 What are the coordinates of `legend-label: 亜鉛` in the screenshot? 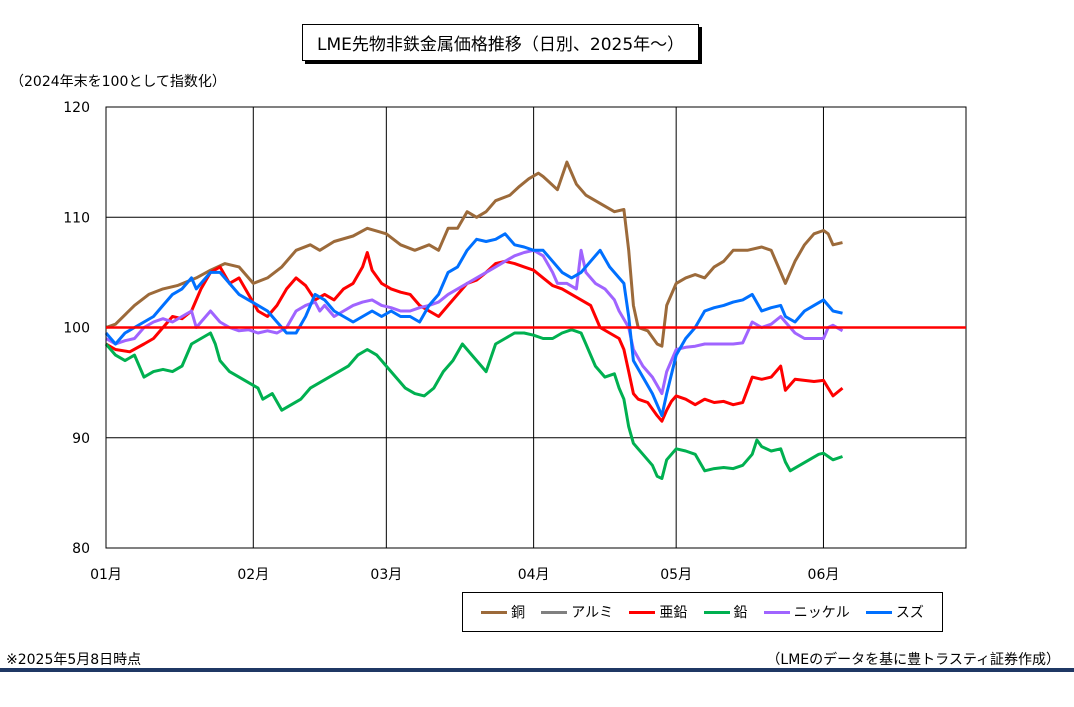 It's located at (673, 613).